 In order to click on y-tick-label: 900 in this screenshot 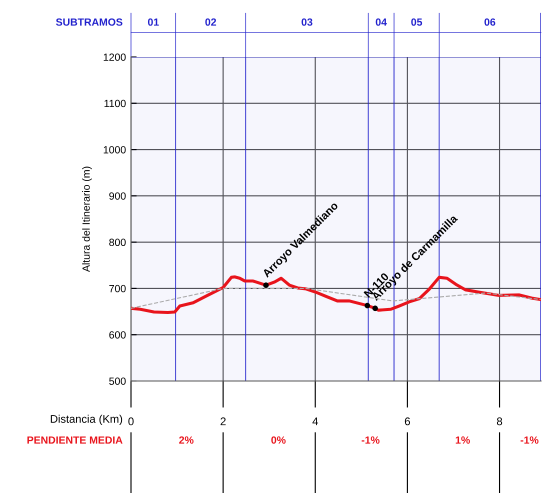, I will do `click(117, 196)`.